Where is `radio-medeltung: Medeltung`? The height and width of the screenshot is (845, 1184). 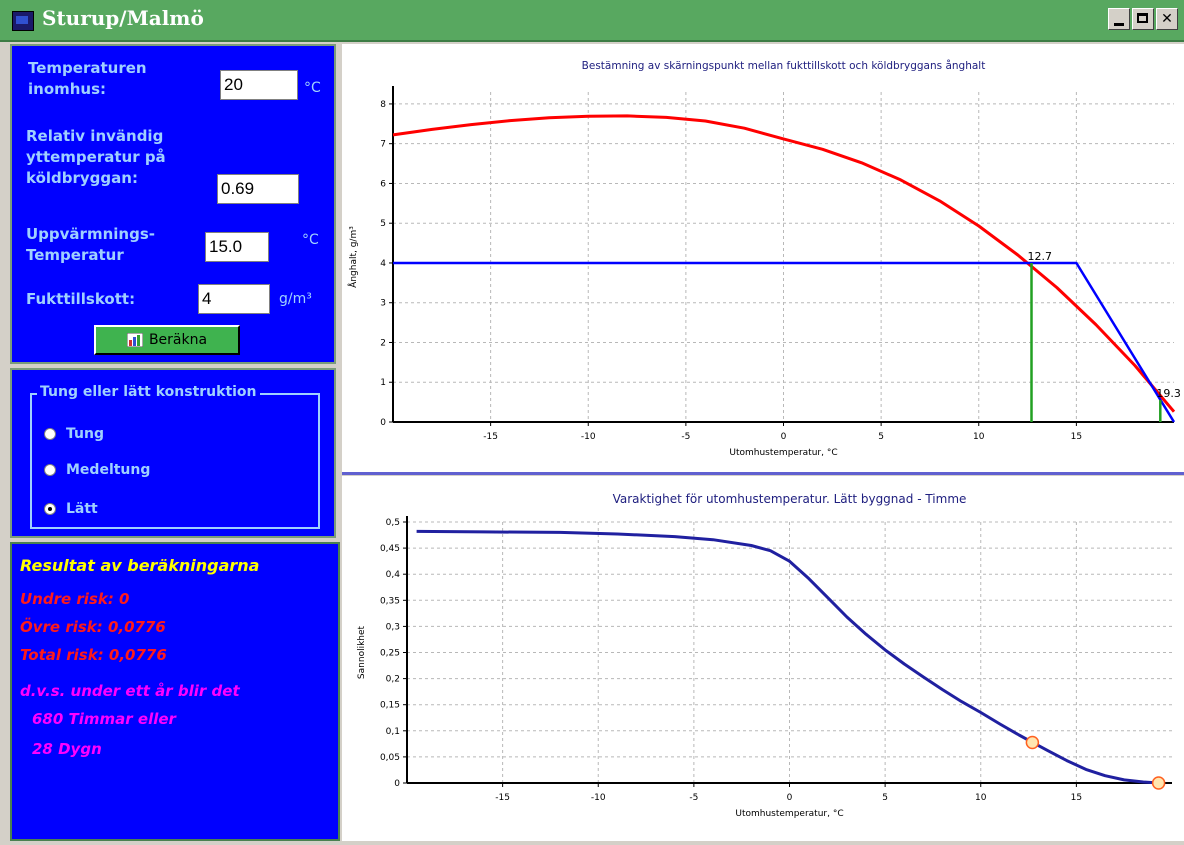 radio-medeltung: Medeltung is located at coordinates (97, 470).